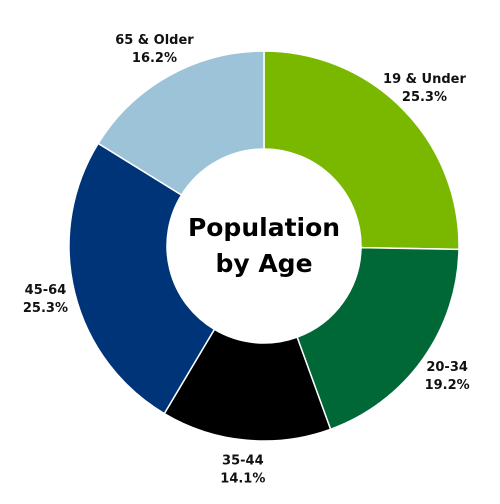  I want to click on slice-label: 35-44, so click(243, 461).